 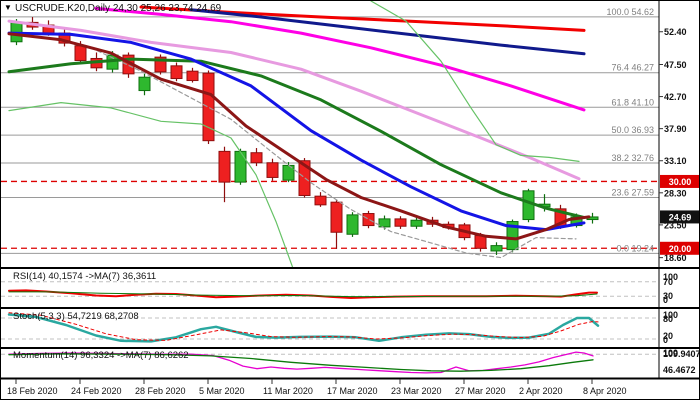 What do you see at coordinates (63, 8) in the screenshot?
I see `chart-symbol-period: USCRUDE.K20,Daily` at bounding box center [63, 8].